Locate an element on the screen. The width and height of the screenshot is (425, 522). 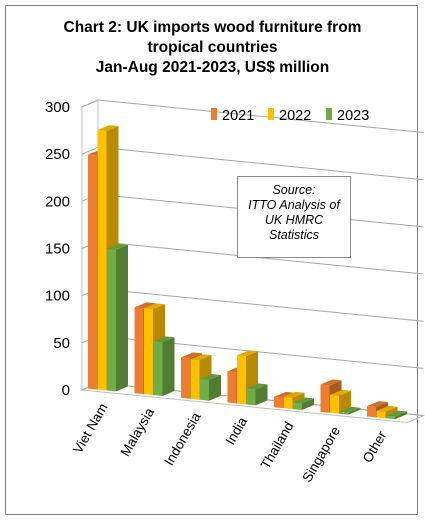
legend-label-2021: 2021 is located at coordinates (238, 116).